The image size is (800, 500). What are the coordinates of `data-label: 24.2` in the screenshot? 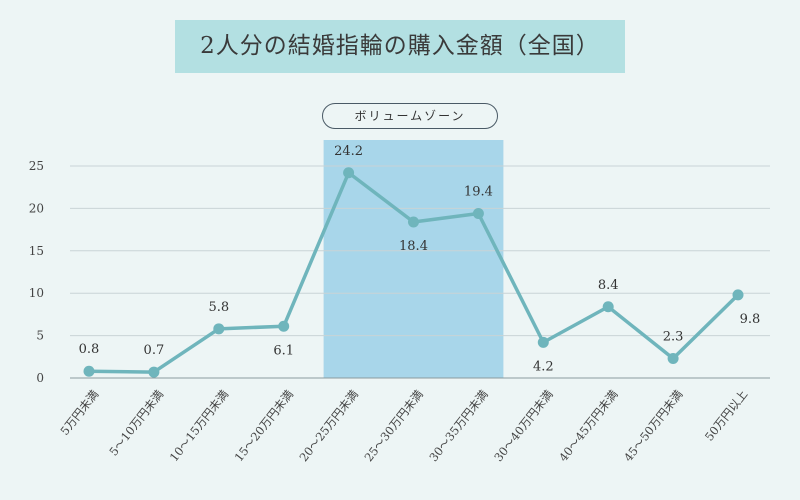 It's located at (348, 151).